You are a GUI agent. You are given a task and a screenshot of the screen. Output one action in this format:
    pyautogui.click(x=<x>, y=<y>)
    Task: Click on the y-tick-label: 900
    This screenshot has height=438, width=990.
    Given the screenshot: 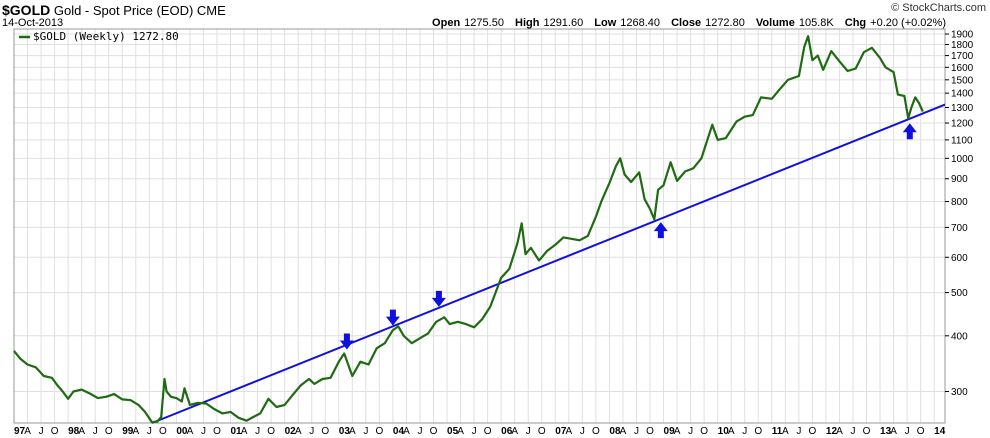 What is the action you would take?
    pyautogui.click(x=959, y=179)
    